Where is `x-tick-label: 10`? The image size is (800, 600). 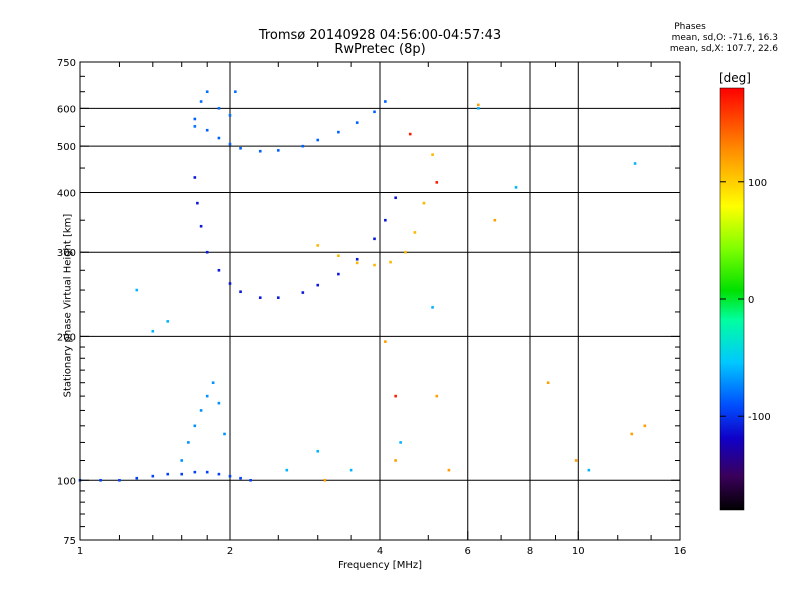 x-tick-label: 10 is located at coordinates (578, 551).